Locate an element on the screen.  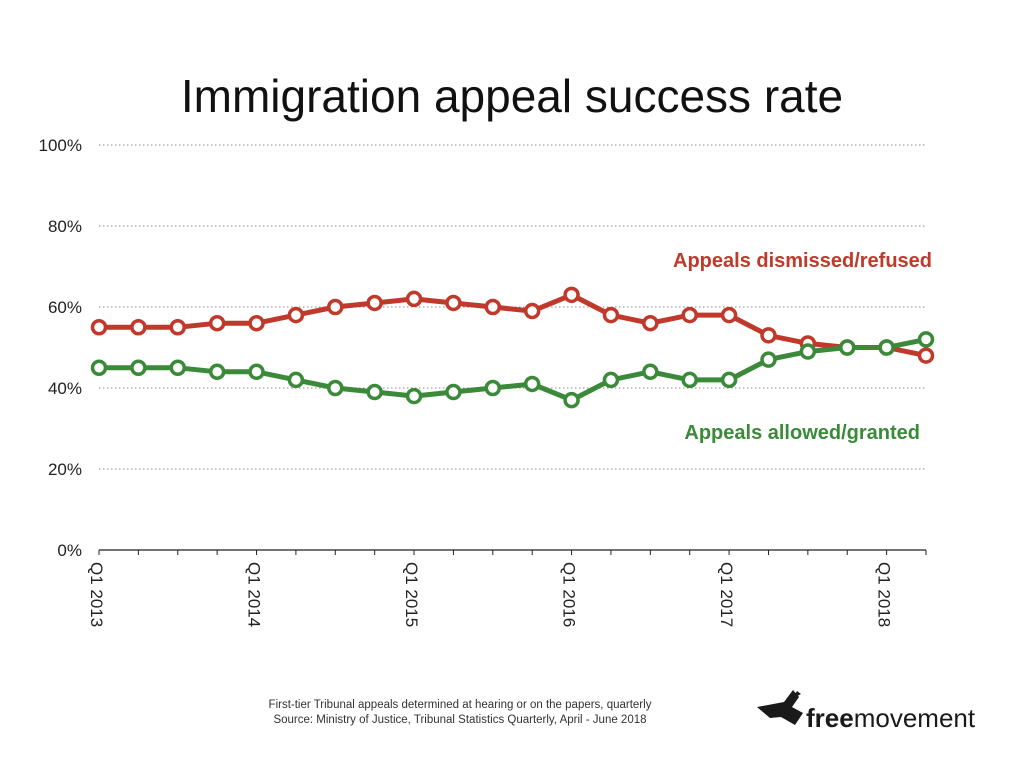
x-axis is located at coordinates (512, 552).